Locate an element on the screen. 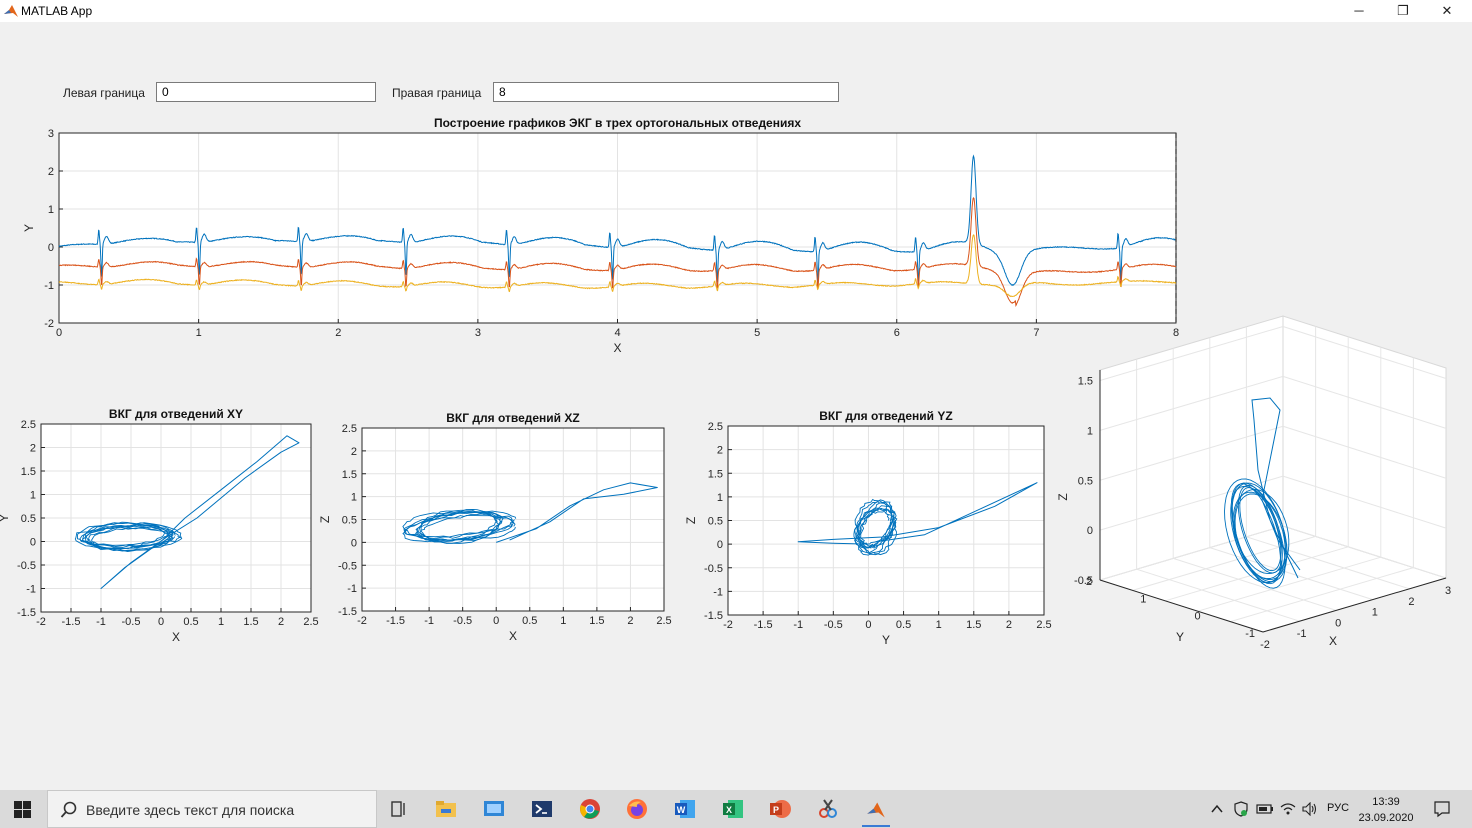 The width and height of the screenshot is (1472, 828). x-tick-label: 6 is located at coordinates (897, 333).